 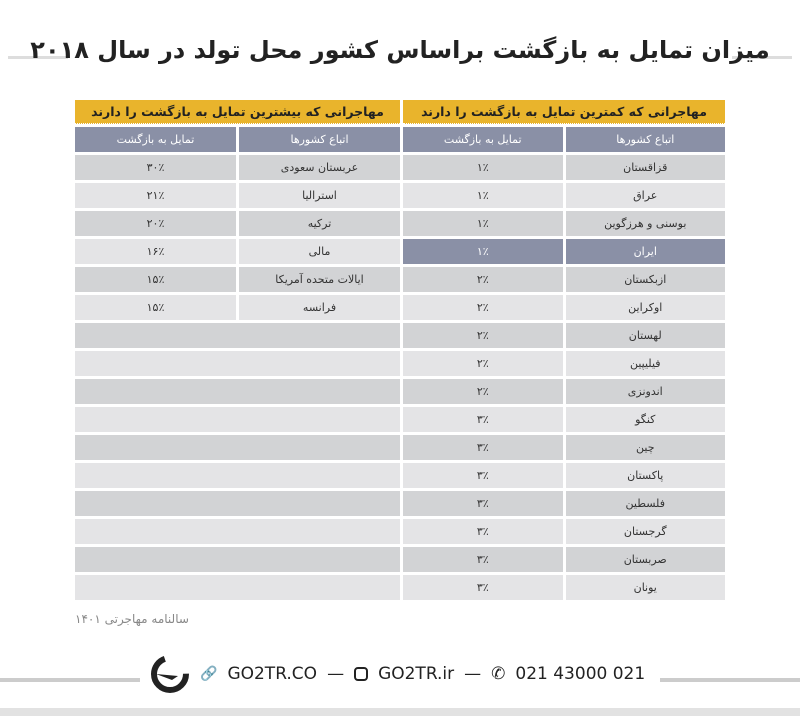 What do you see at coordinates (564, 503) in the screenshot?
I see `table-row: فلسطین ۳٪` at bounding box center [564, 503].